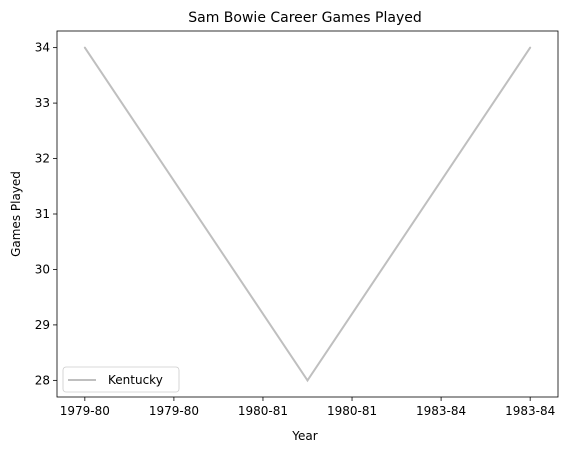  What do you see at coordinates (304, 18) in the screenshot?
I see `chart-title: Sam Bowie Career Games Played` at bounding box center [304, 18].